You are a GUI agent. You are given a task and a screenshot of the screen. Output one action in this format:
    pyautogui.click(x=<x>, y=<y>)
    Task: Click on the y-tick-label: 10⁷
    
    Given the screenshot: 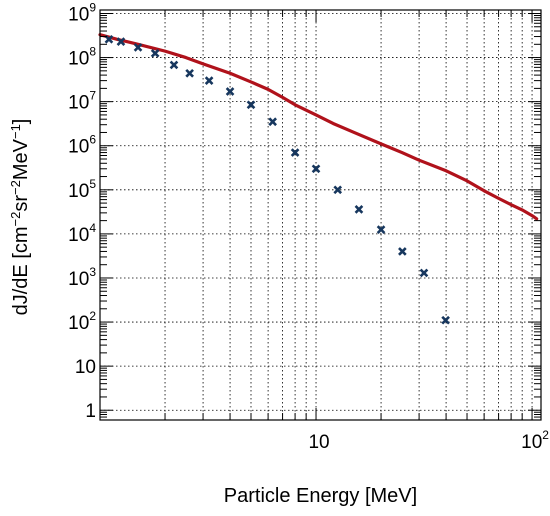 What is the action you would take?
    pyautogui.click(x=82, y=101)
    